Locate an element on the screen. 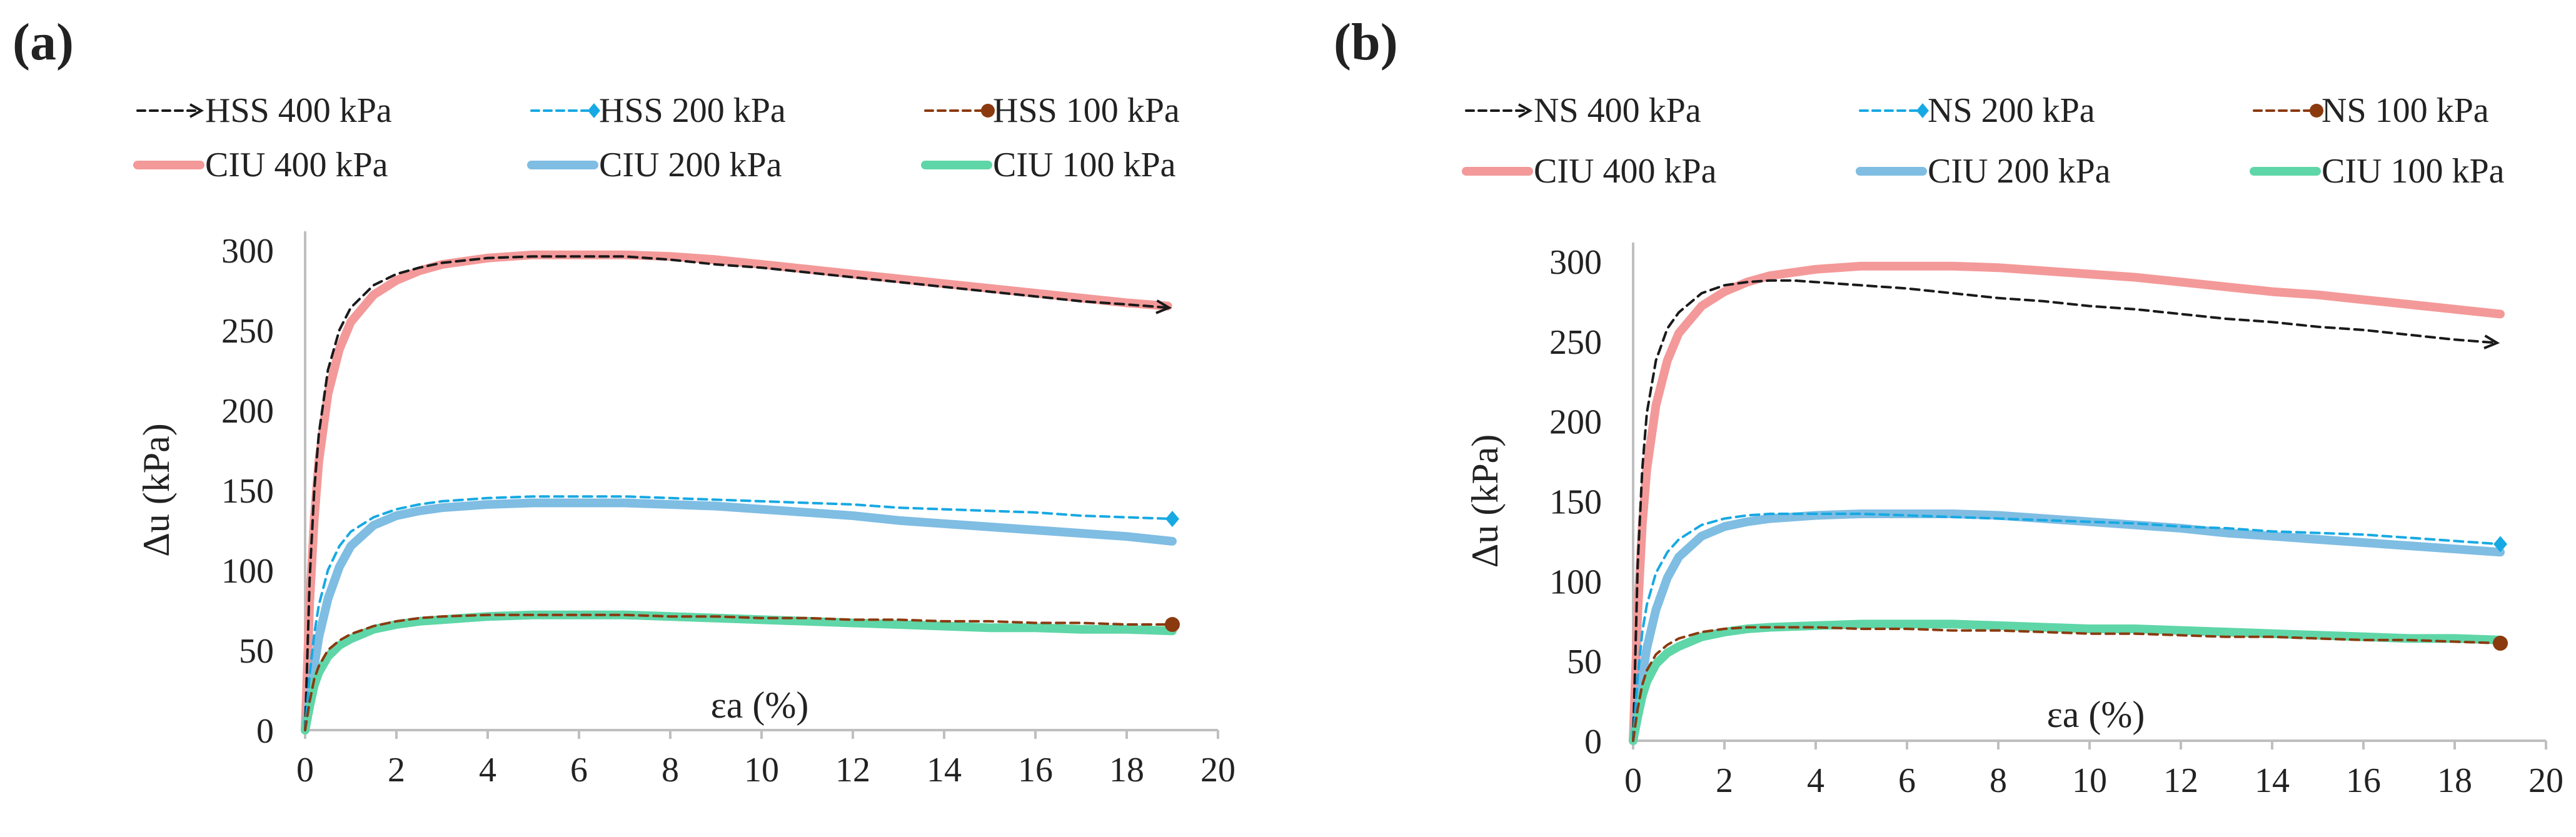 This screenshot has width=2576, height=837. legend-label-hss-400-kpa: HSS 400 kPa is located at coordinates (298, 111).